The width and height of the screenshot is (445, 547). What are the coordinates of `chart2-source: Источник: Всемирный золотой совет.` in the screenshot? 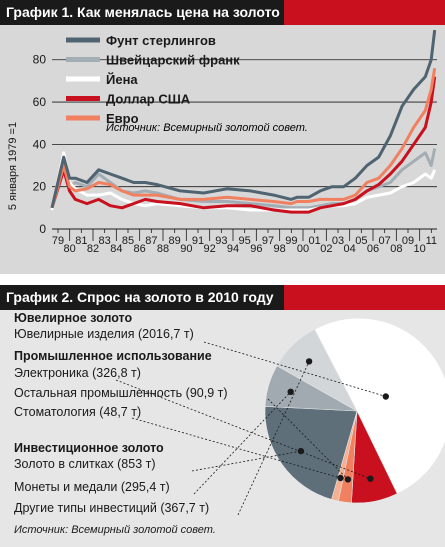 It's located at (115, 530).